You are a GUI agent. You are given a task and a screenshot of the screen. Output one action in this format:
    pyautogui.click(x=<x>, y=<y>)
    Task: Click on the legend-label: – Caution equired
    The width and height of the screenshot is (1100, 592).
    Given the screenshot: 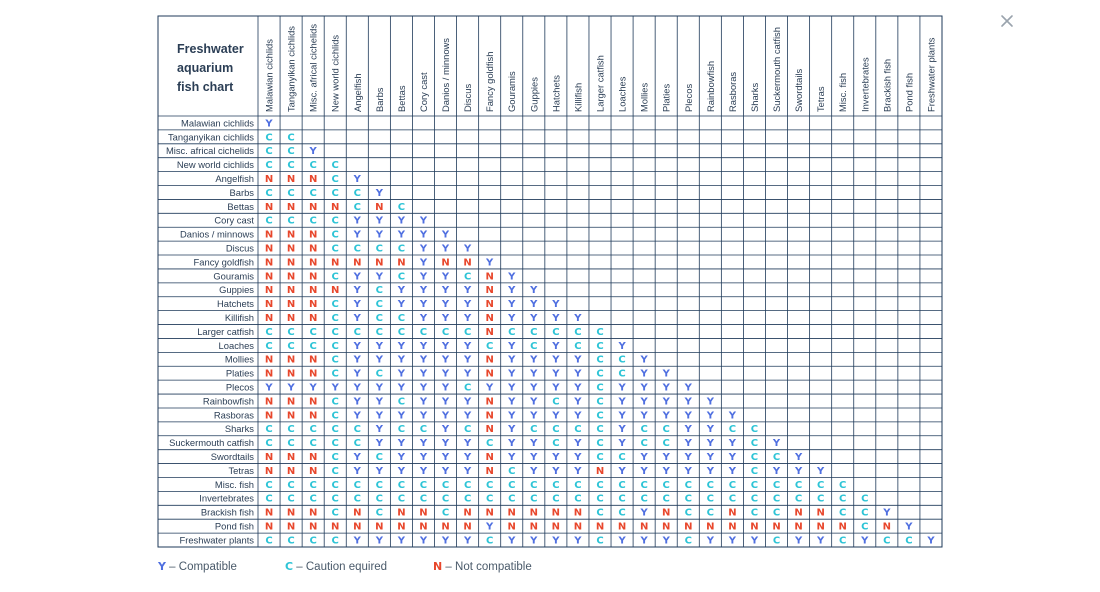 What is the action you would take?
    pyautogui.click(x=342, y=567)
    